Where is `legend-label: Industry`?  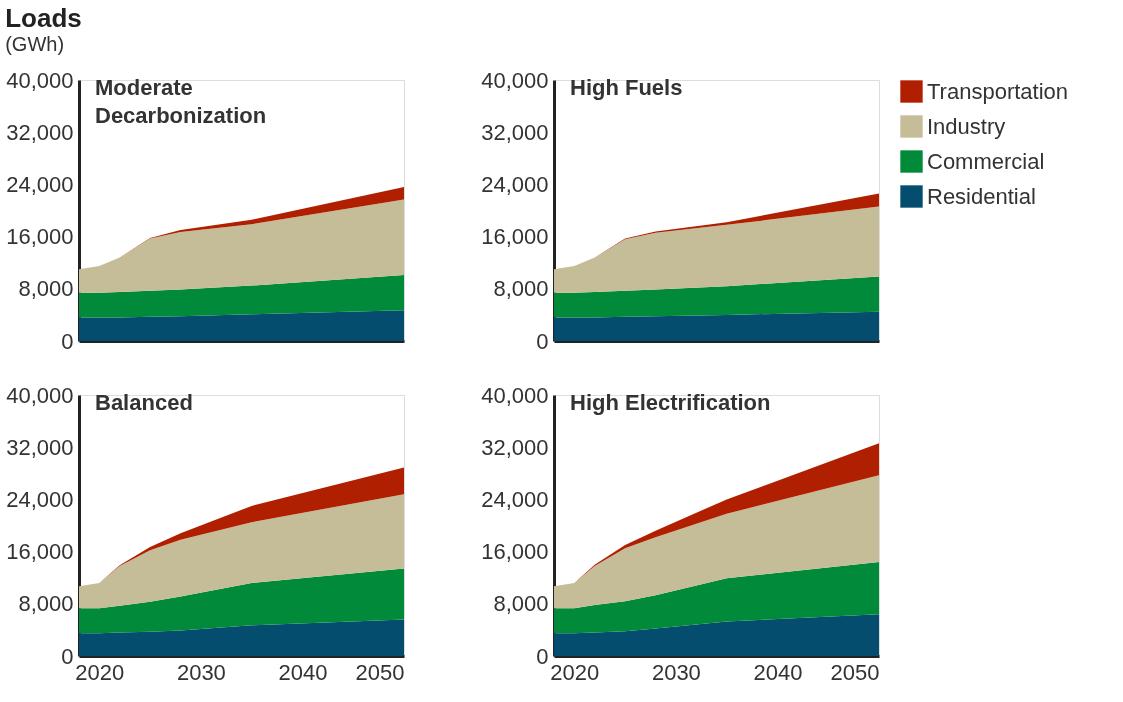
legend-label: Industry is located at coordinates (966, 126).